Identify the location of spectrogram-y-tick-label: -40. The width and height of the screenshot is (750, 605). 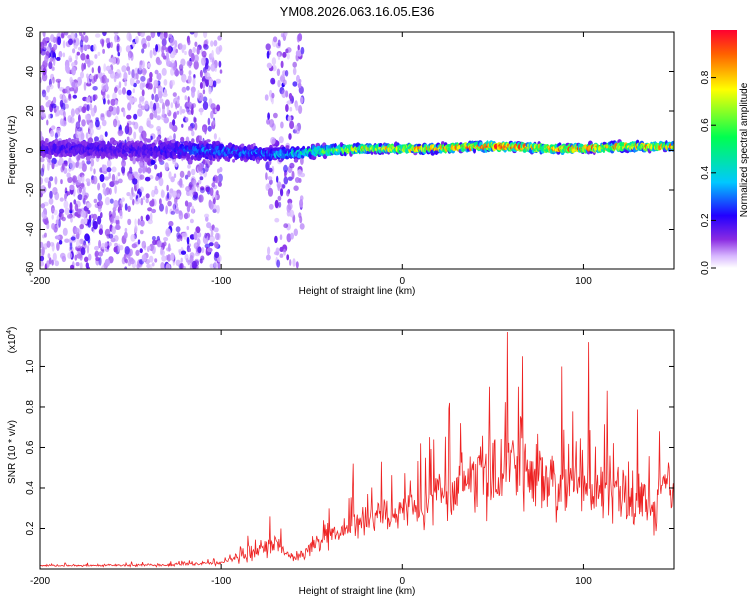
(30, 229).